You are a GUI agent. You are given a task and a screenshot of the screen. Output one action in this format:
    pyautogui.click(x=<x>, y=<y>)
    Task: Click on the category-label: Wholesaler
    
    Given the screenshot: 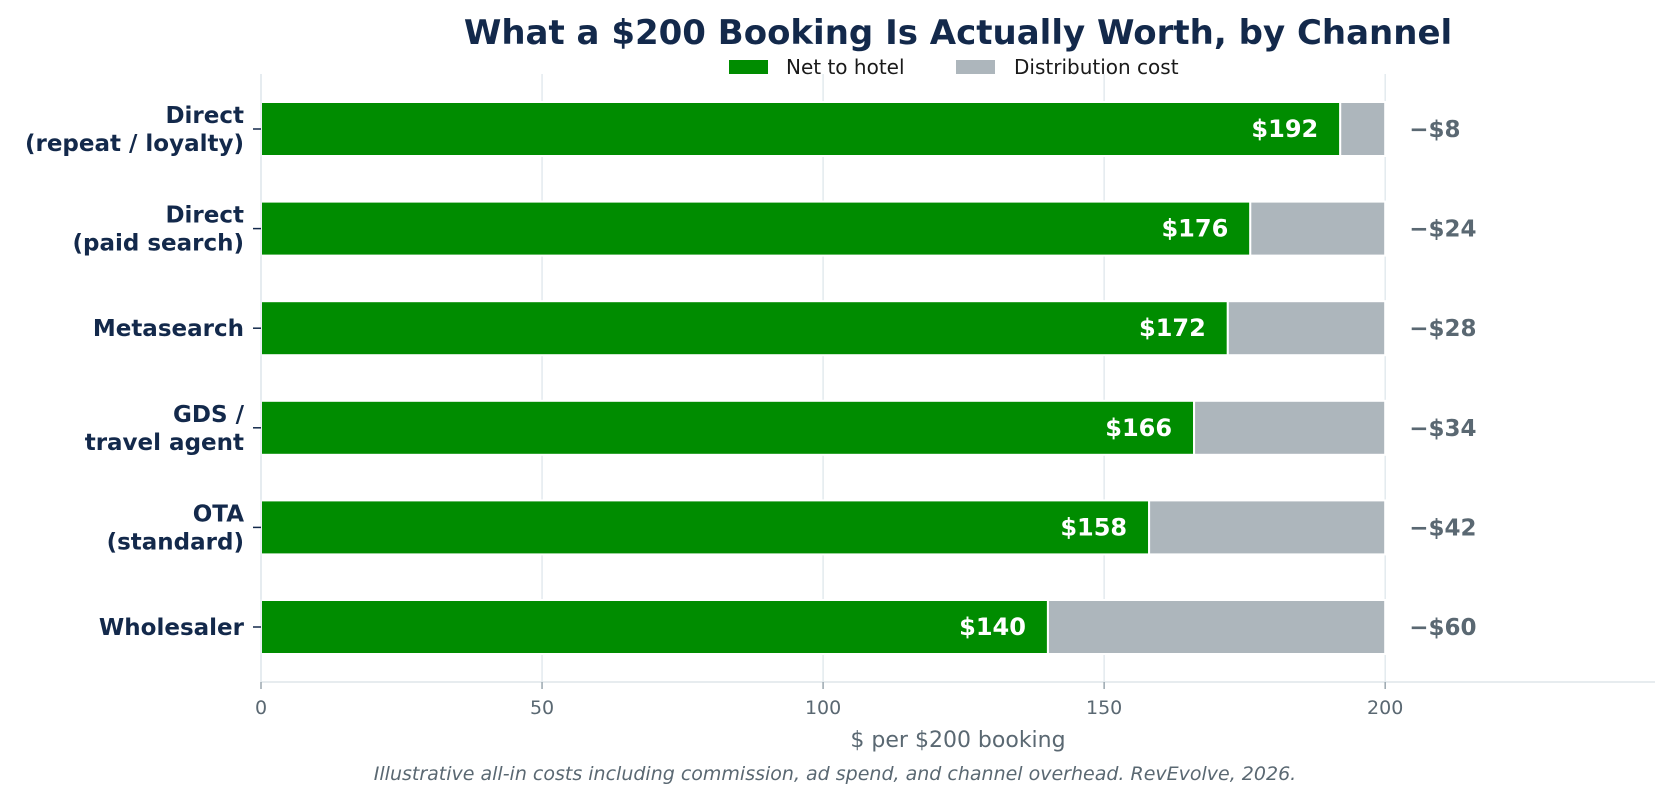 What is the action you would take?
    pyautogui.click(x=172, y=628)
    